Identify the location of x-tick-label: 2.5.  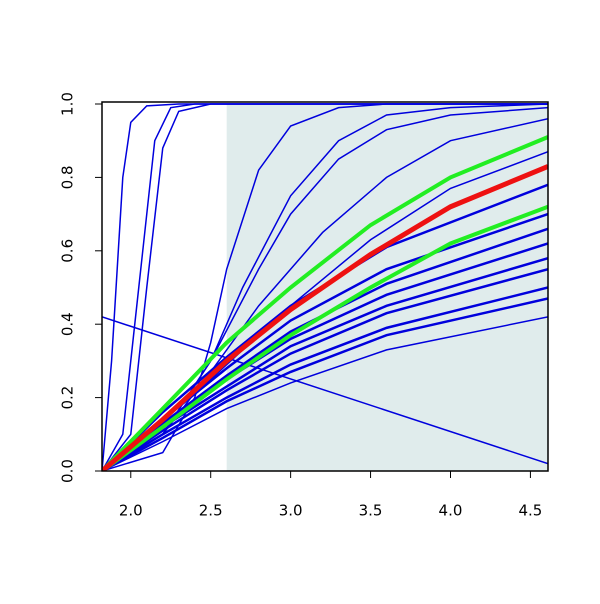
(211, 511).